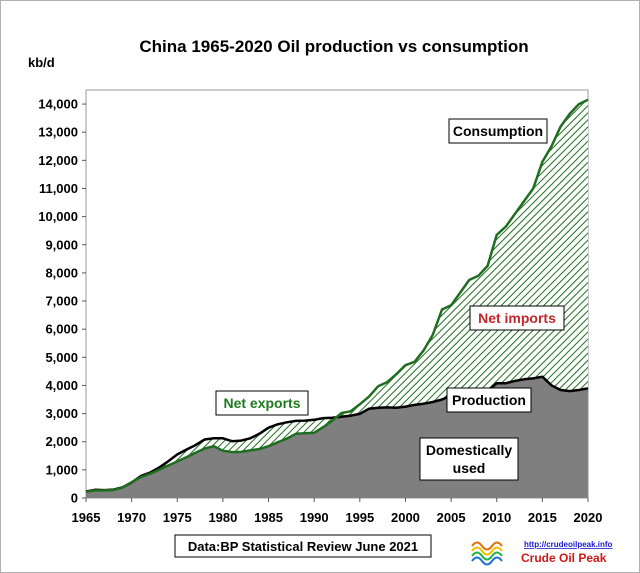 The image size is (640, 573). I want to click on y-tick-label: 8,000, so click(61, 272).